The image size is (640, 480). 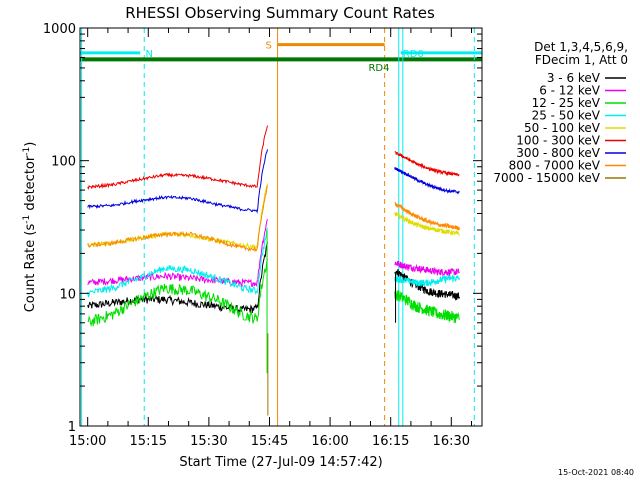 I want to click on x-tick-label: 16:30, so click(x=451, y=441).